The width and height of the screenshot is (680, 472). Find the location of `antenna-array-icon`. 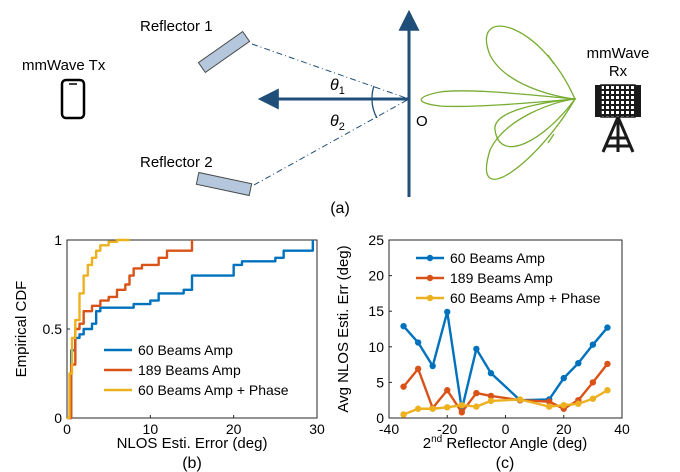

antenna-array-icon is located at coordinates (618, 118).